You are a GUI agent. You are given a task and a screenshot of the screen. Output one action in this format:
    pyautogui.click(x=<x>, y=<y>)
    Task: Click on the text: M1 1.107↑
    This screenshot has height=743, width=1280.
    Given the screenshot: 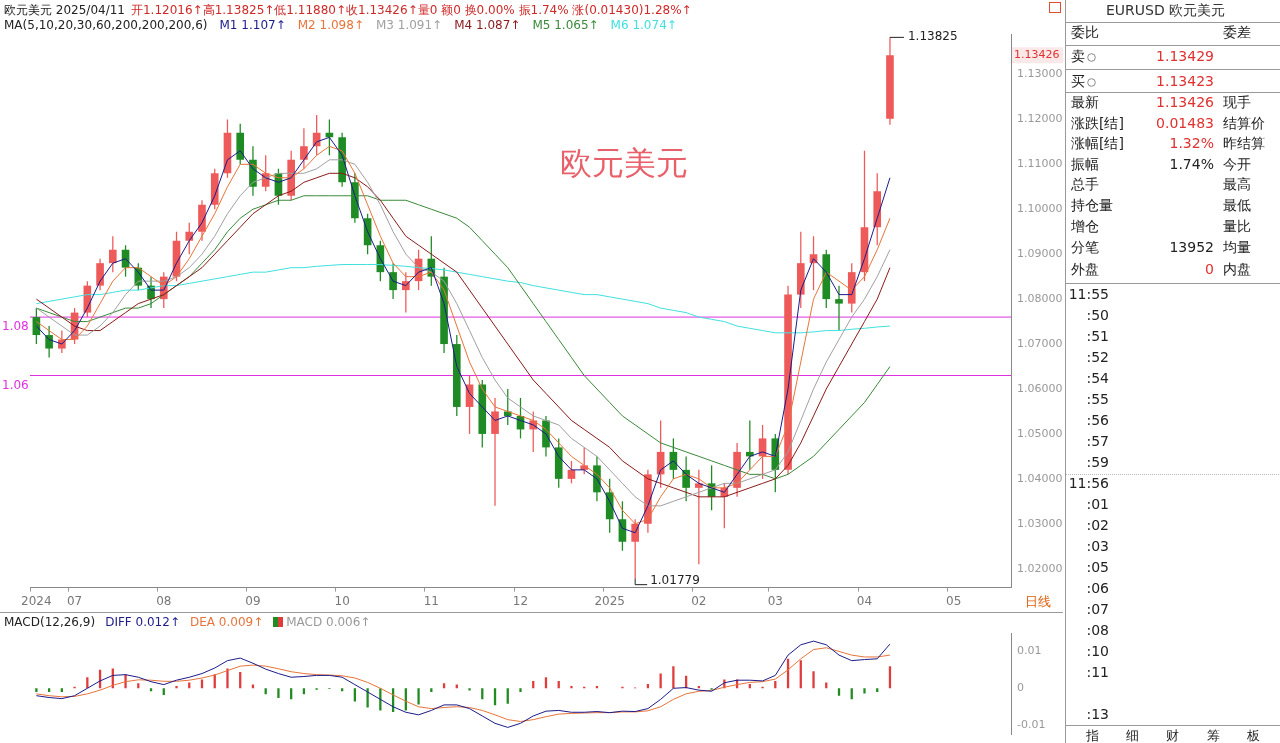 What is the action you would take?
    pyautogui.click(x=252, y=25)
    